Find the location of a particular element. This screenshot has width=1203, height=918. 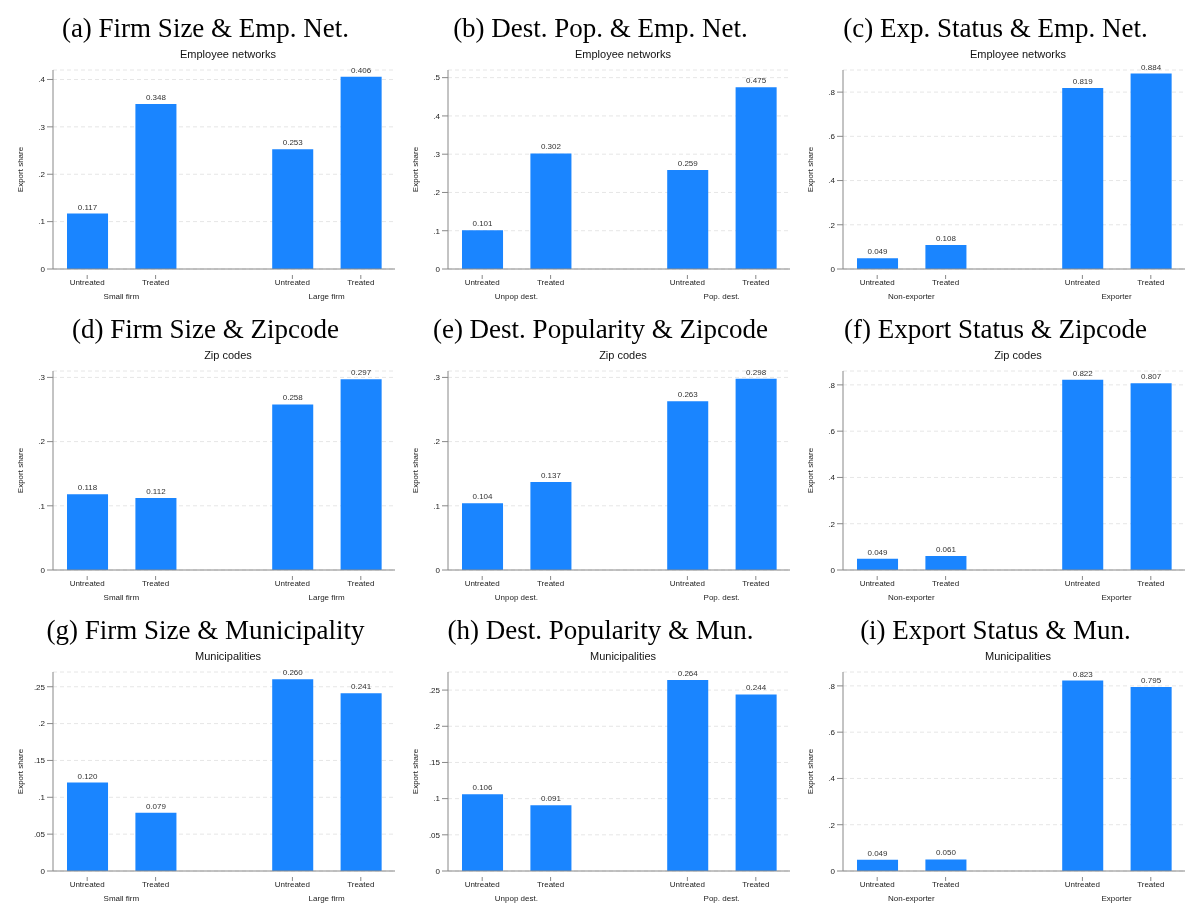

chart-title: (b) Dest. Pop. & Emp. Net. is located at coordinates (600, 28).